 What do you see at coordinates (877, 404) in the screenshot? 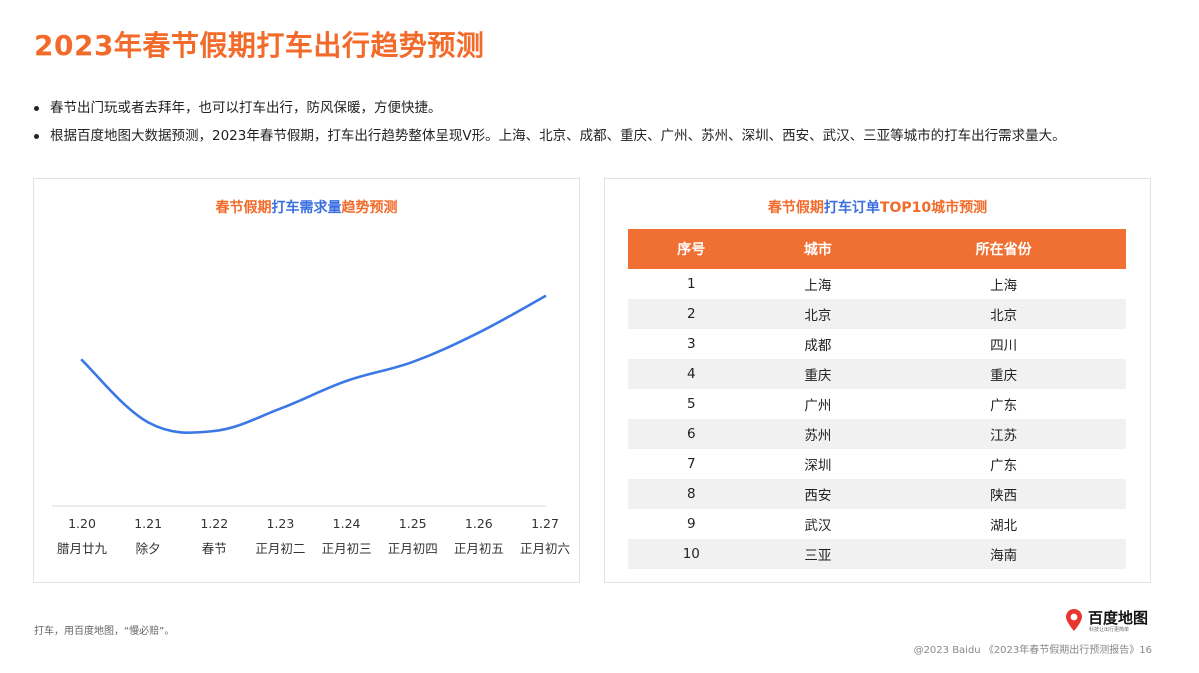
I see `table-row: 5 广州 广东` at bounding box center [877, 404].